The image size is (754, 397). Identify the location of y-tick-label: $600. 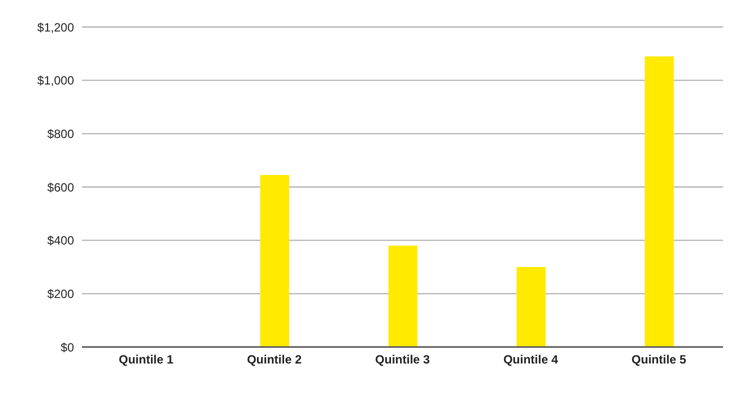
(60, 187).